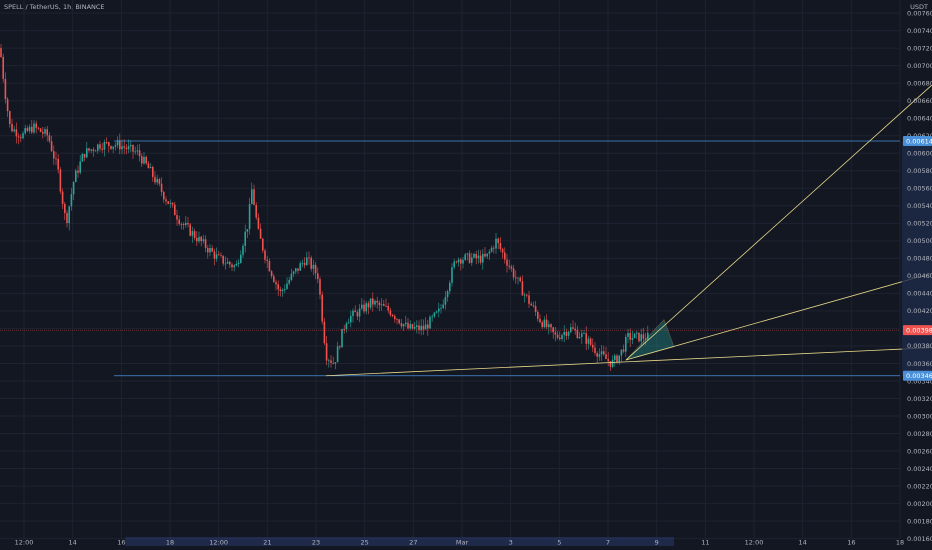 Image resolution: width=932 pixels, height=550 pixels. Describe the element at coordinates (705, 543) in the screenshot. I see `x-tick-label: 11` at that location.